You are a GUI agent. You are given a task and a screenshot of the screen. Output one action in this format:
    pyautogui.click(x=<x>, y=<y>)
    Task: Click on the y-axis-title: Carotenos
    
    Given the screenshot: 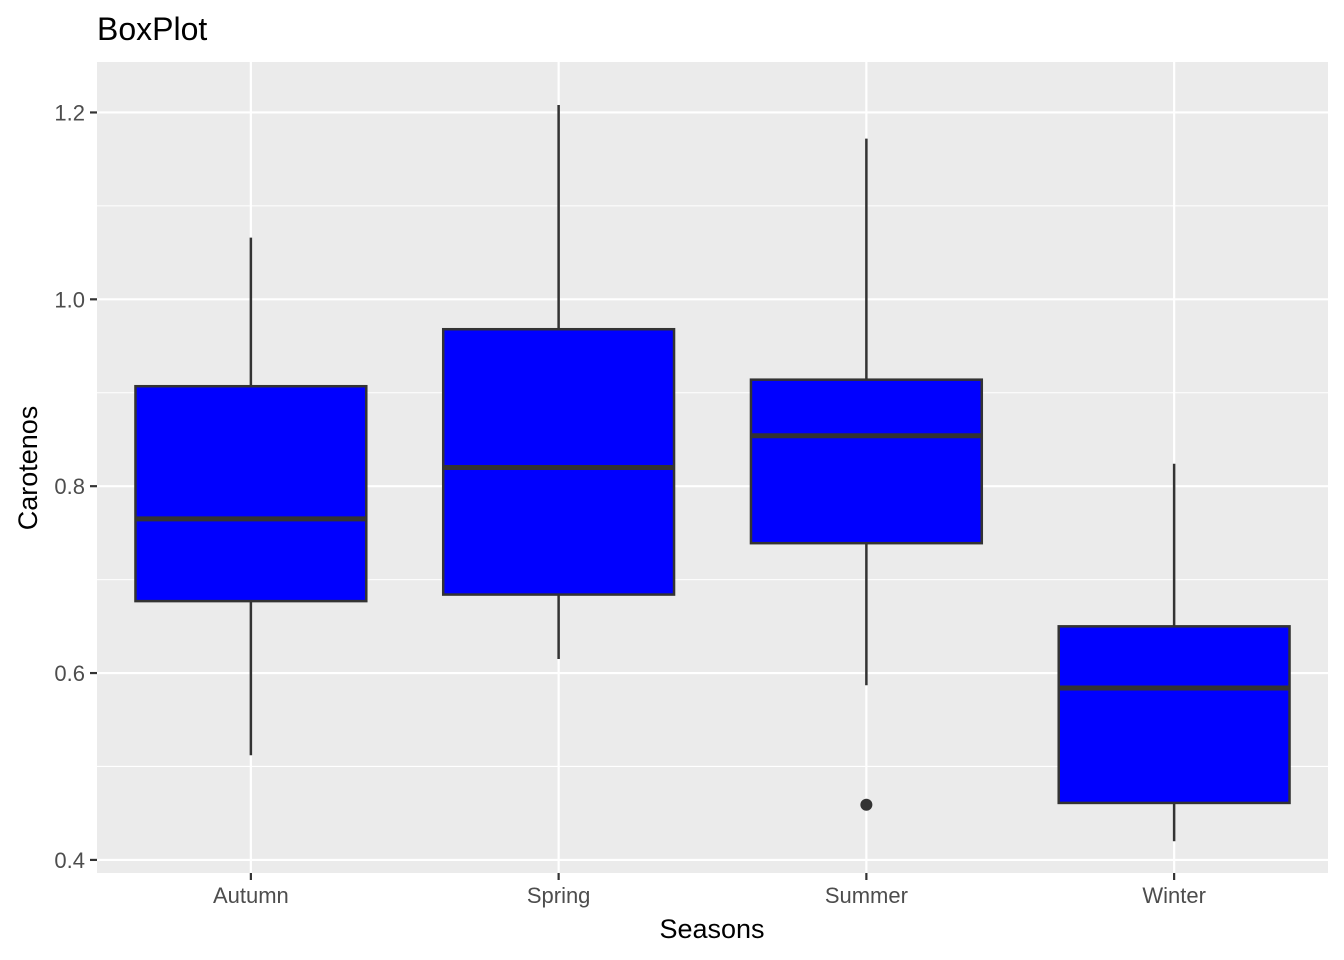 What is the action you would take?
    pyautogui.click(x=28, y=468)
    